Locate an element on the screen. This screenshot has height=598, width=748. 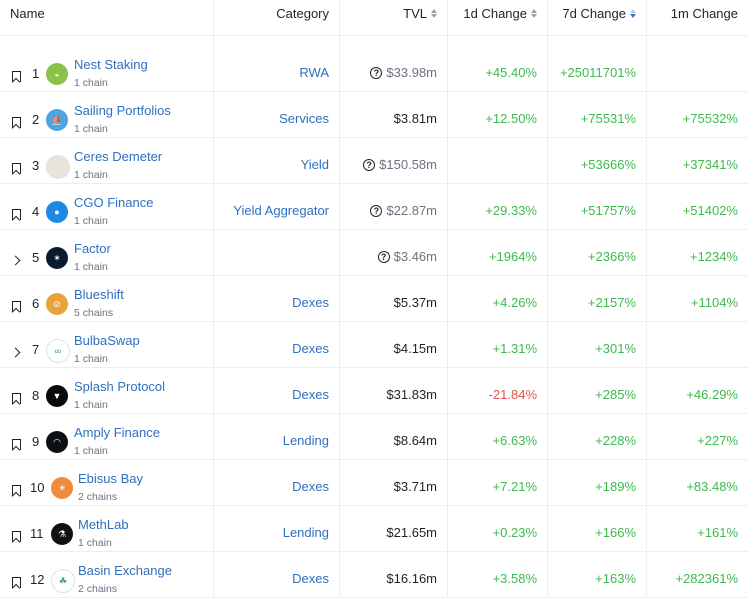
change-1m-value: +51402% is located at coordinates (710, 210).